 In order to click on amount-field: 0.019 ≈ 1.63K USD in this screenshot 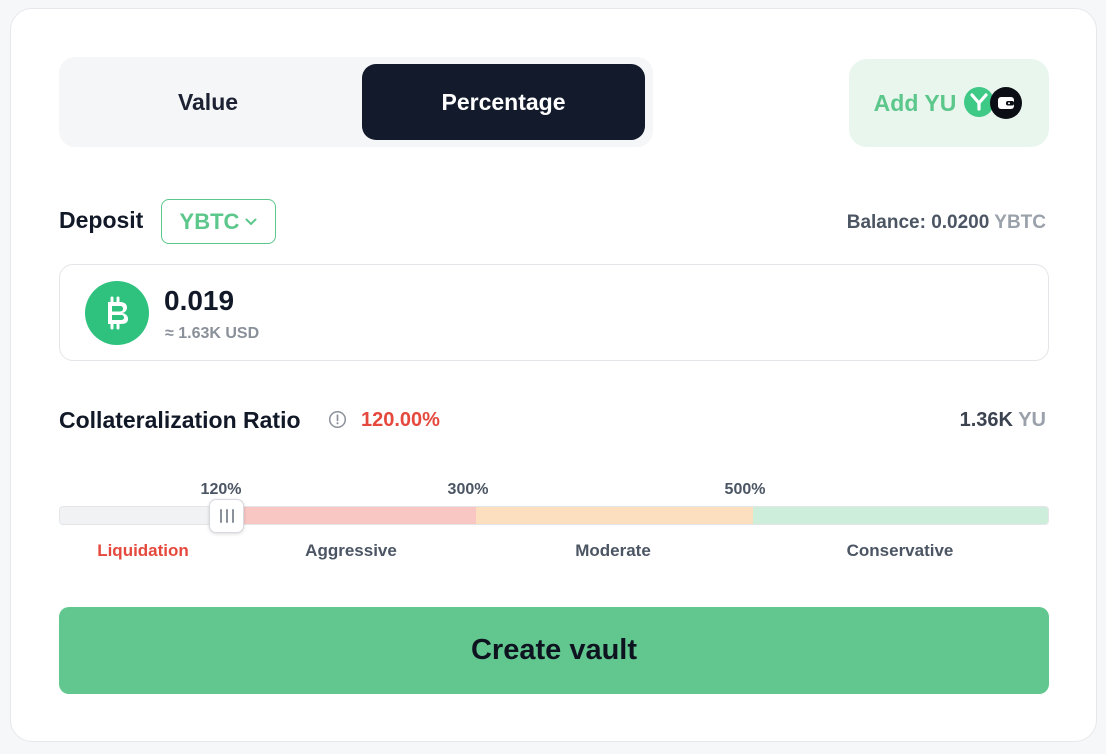, I will do `click(554, 312)`.